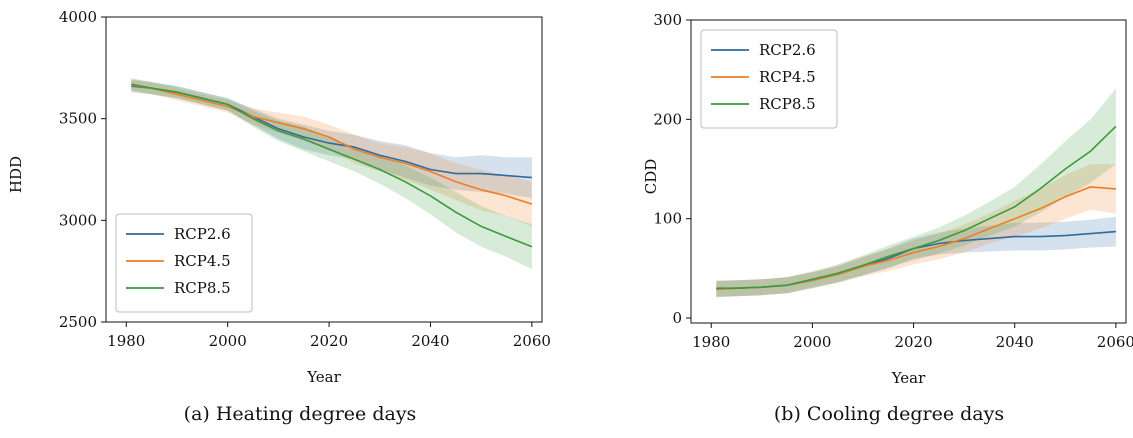 This screenshot has height=438, width=1133. What do you see at coordinates (78, 220) in the screenshot?
I see `y-tick-label: 3000` at bounding box center [78, 220].